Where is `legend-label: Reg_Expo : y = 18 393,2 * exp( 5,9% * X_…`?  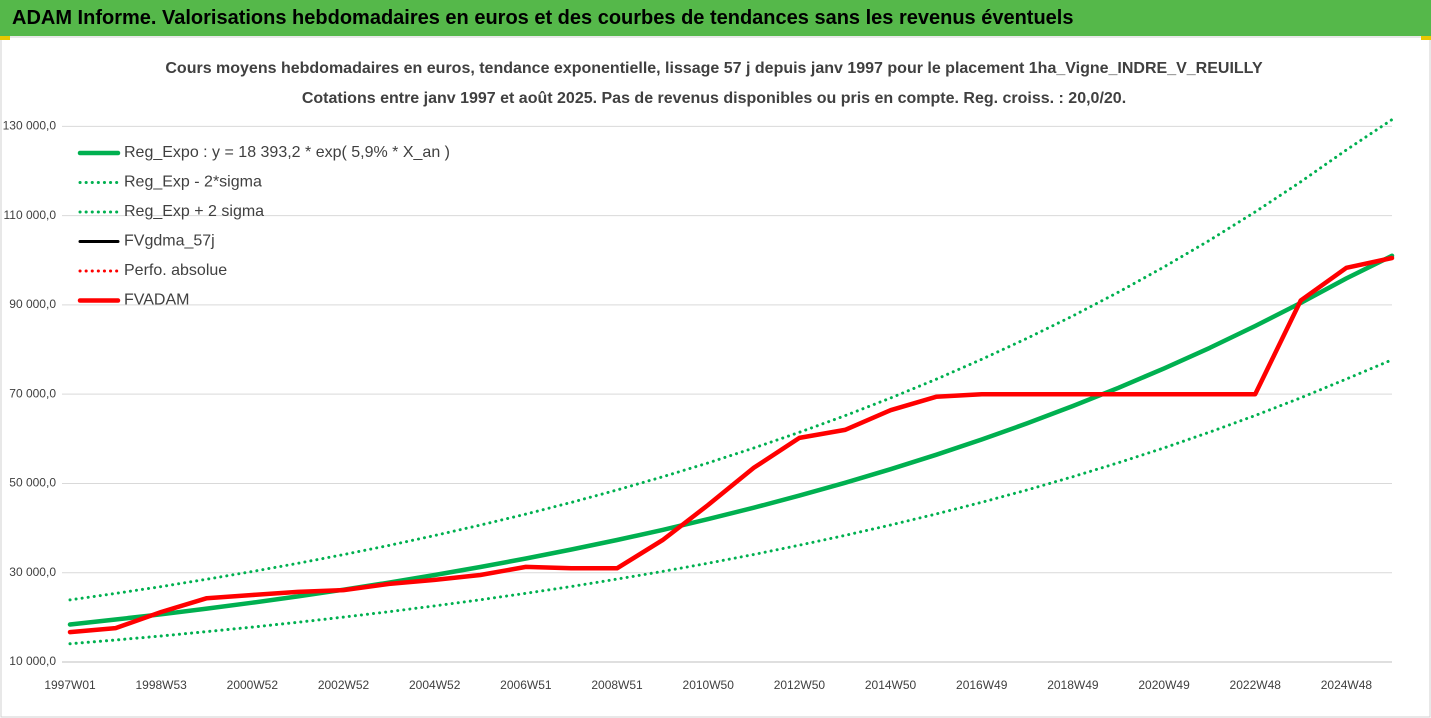 legend-label: Reg_Expo : y = 18 393,2 * exp( 5,9% * X_… is located at coordinates (287, 152).